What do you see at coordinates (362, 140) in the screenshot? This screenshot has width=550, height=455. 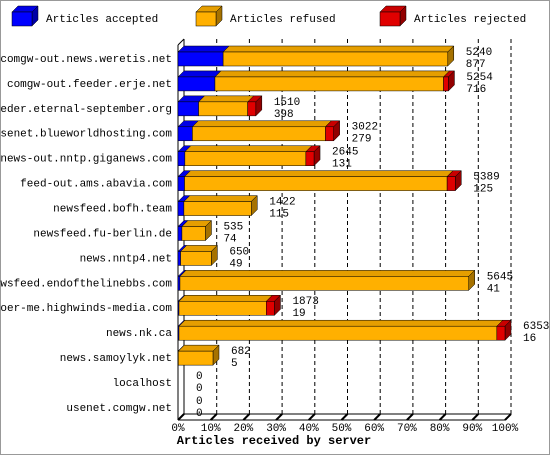 I see `bar-accepted-label: 279` at bounding box center [362, 140].